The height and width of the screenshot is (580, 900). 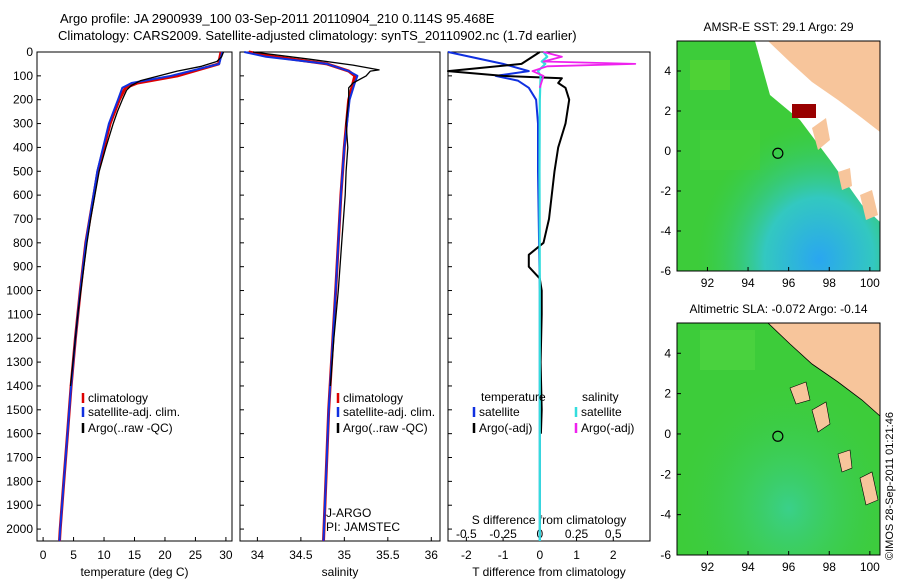 What do you see at coordinates (830, 283) in the screenshot?
I see `sst-map-xtick-label: 98` at bounding box center [830, 283].